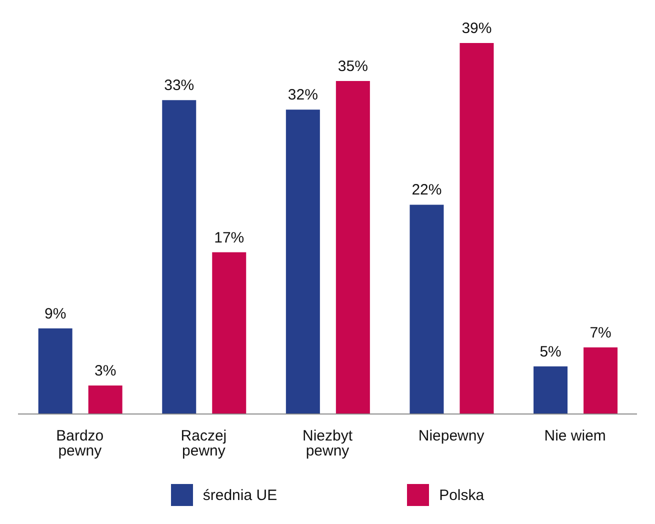  Describe the element at coordinates (427, 190) in the screenshot. I see `data-label: 22%` at that location.